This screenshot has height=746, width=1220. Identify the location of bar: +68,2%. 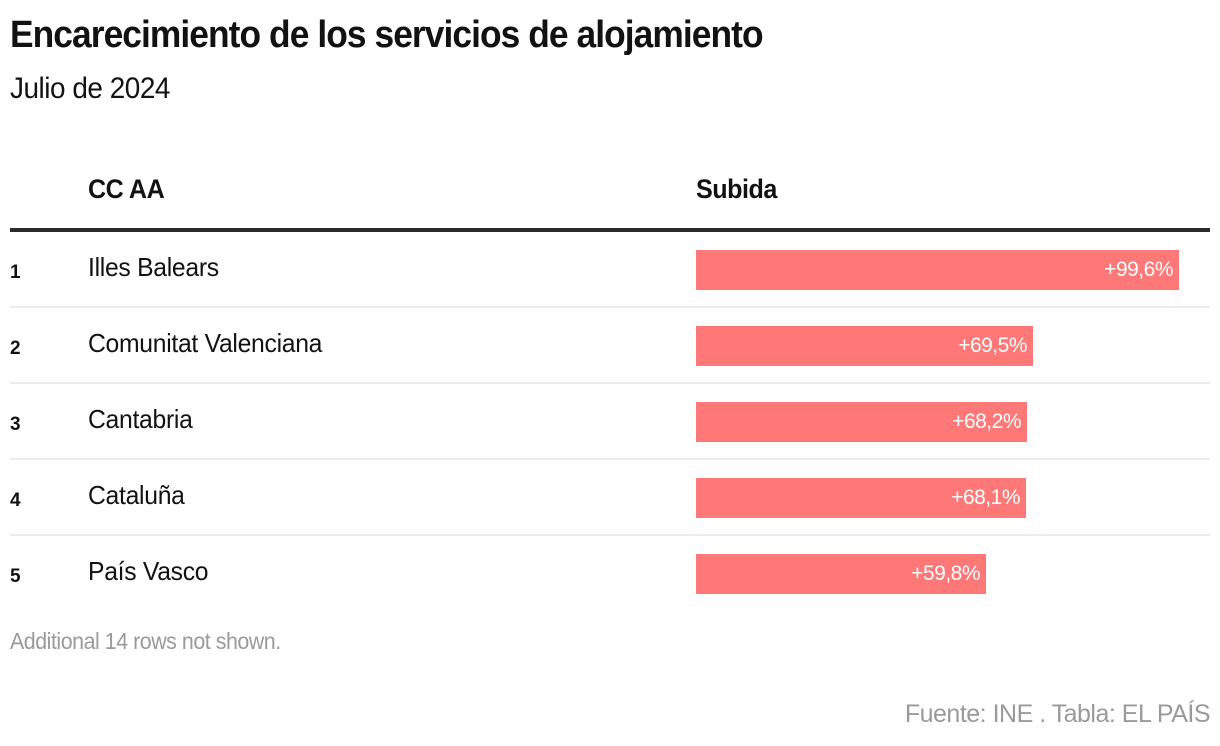
(861, 422).